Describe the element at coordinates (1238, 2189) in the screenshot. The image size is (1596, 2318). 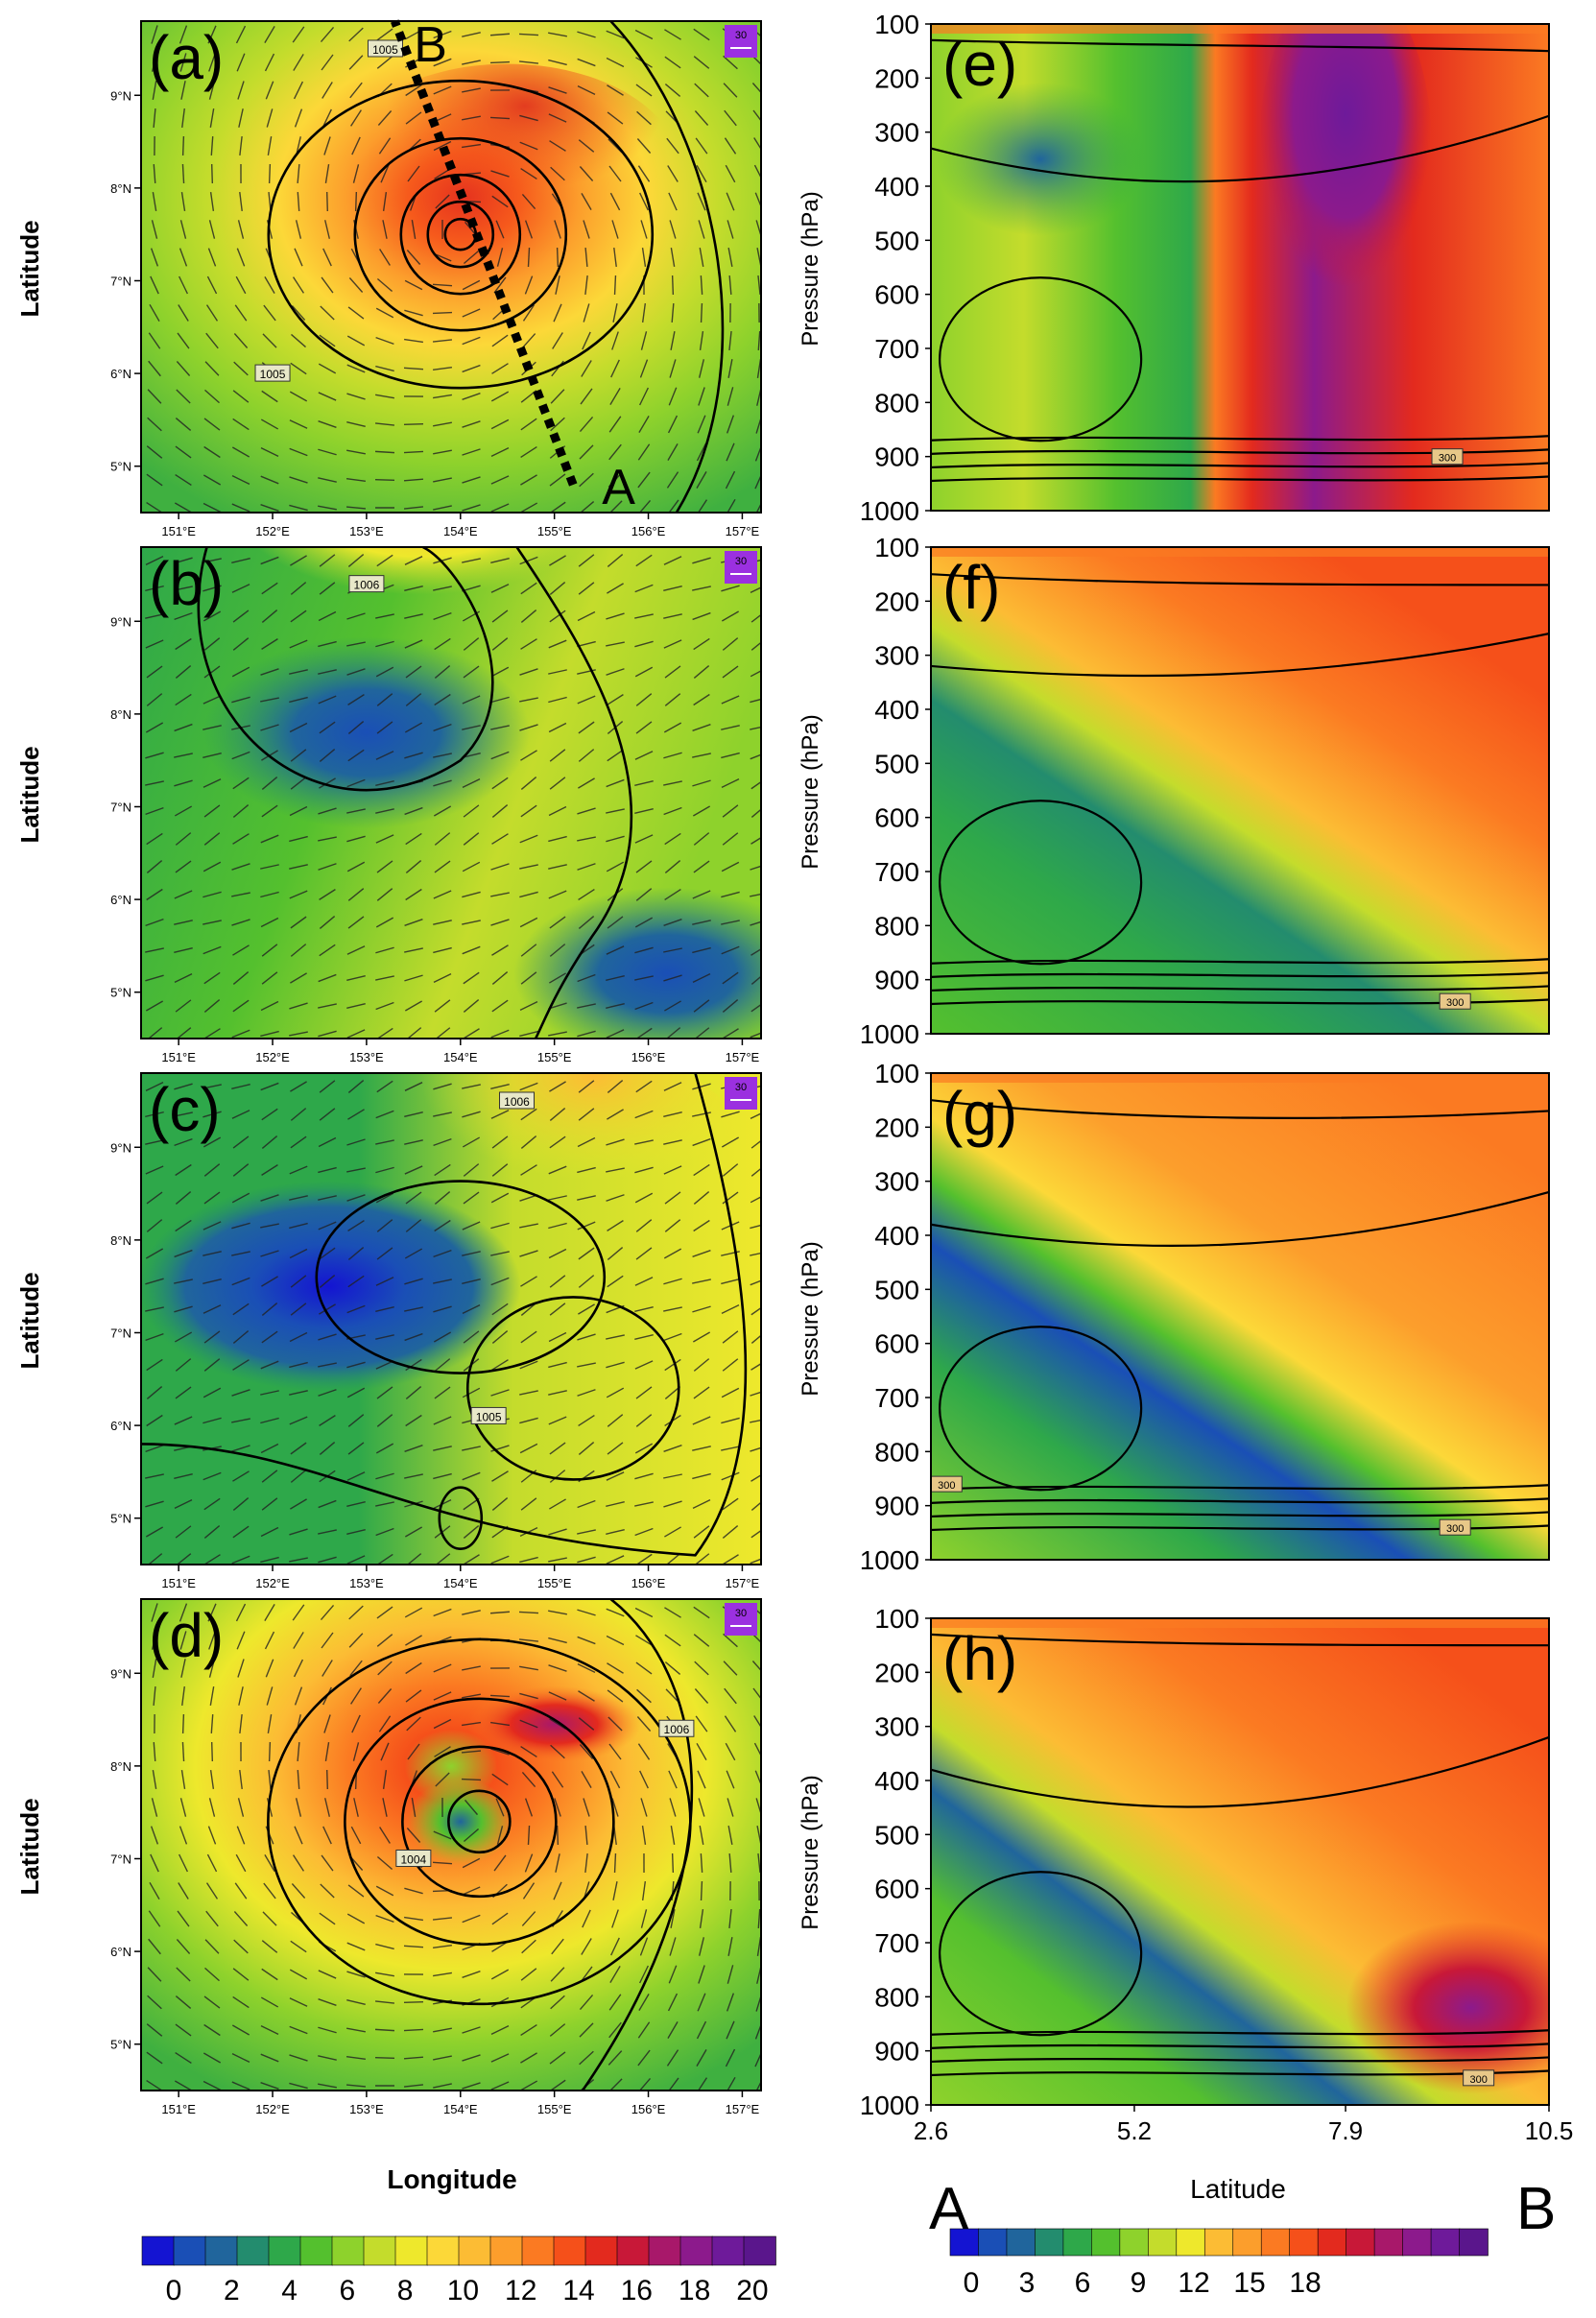
I see `section-xlabel: Latitude` at that location.